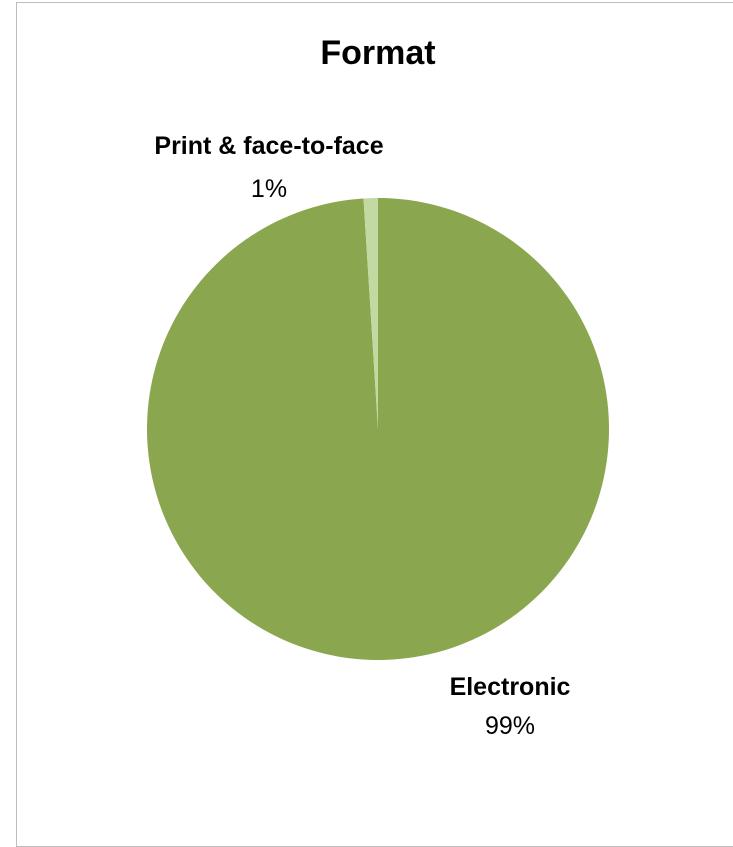 The height and width of the screenshot is (847, 733). What do you see at coordinates (377, 53) in the screenshot?
I see `chart-title: Format` at bounding box center [377, 53].